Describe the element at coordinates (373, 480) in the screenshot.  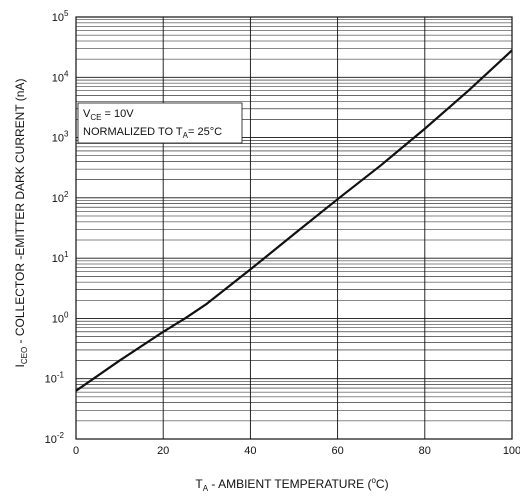
I see `x-axis-title-degree: o` at that location.